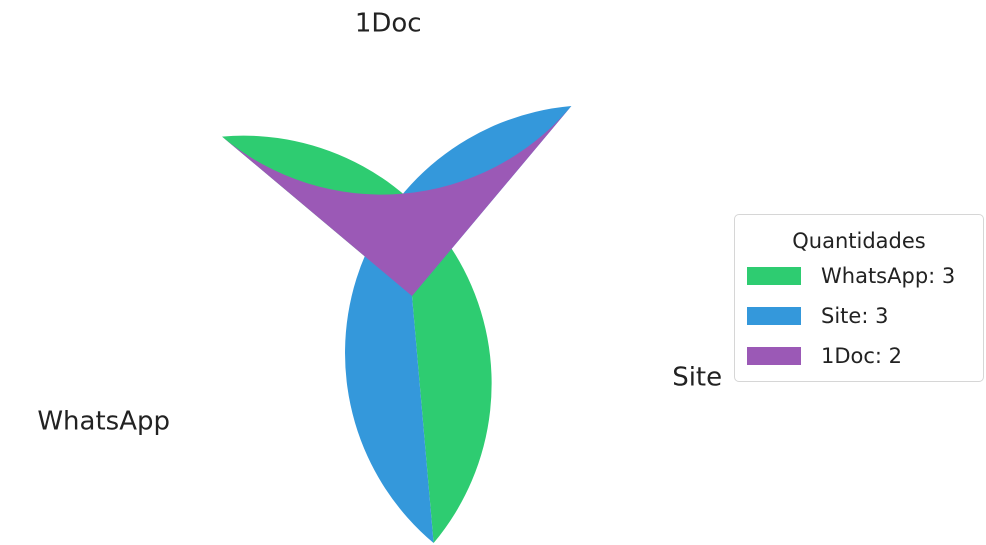  Describe the element at coordinates (774, 316) in the screenshot. I see `legend-swatch-site` at that location.